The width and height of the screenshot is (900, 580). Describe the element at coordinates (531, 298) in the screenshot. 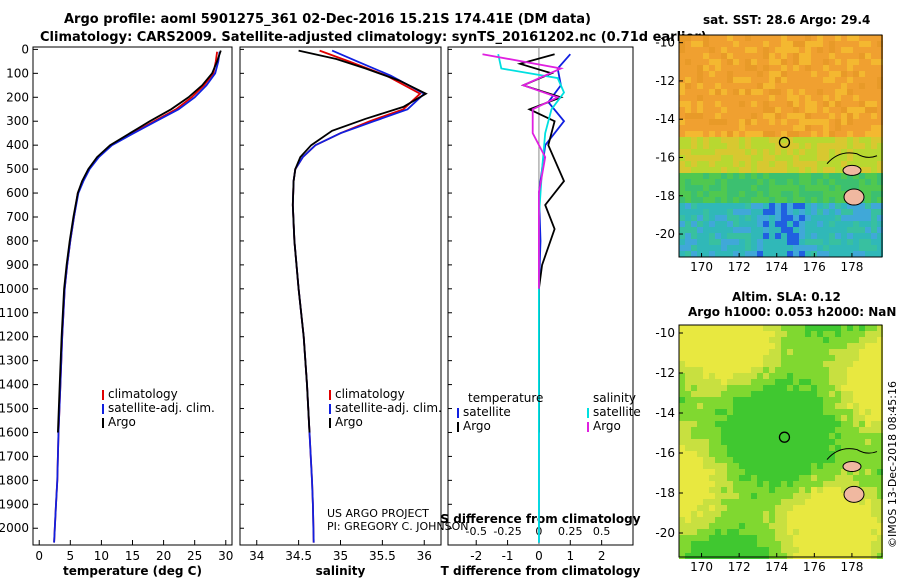

I see `series-line-salinity-satellite` at that location.